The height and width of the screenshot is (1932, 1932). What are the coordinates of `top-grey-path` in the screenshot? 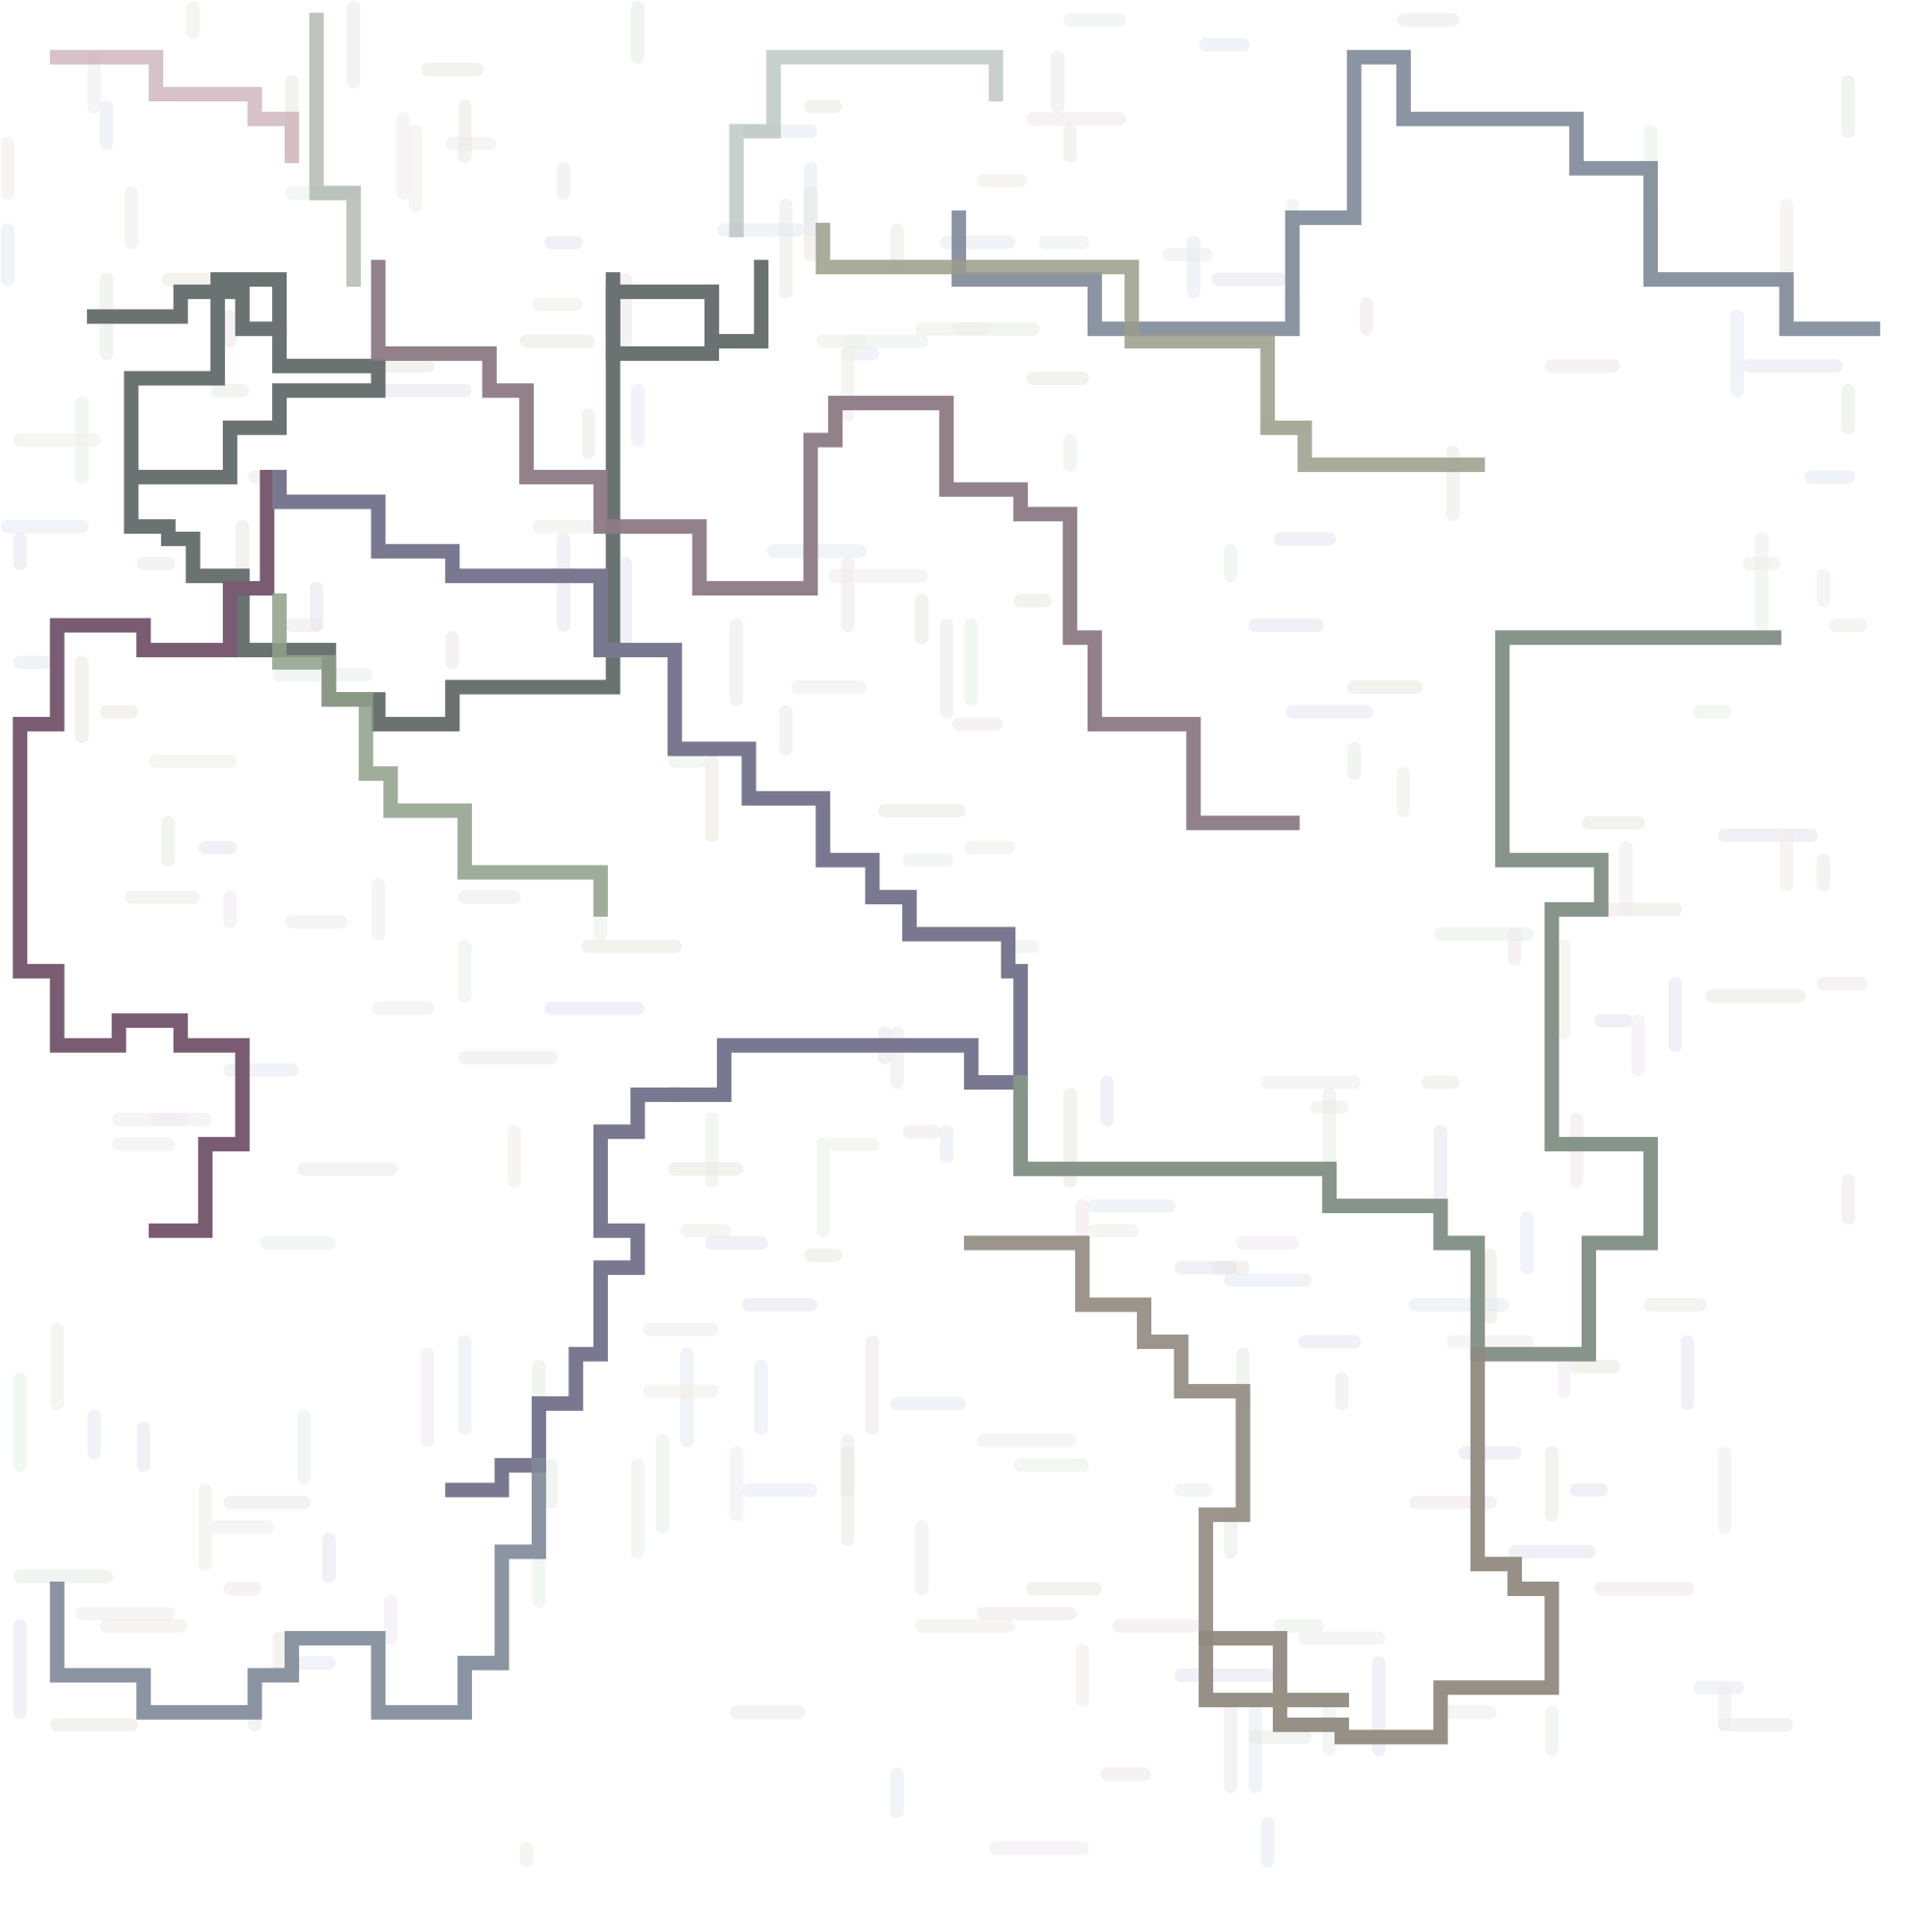 It's located at (1416, 193).